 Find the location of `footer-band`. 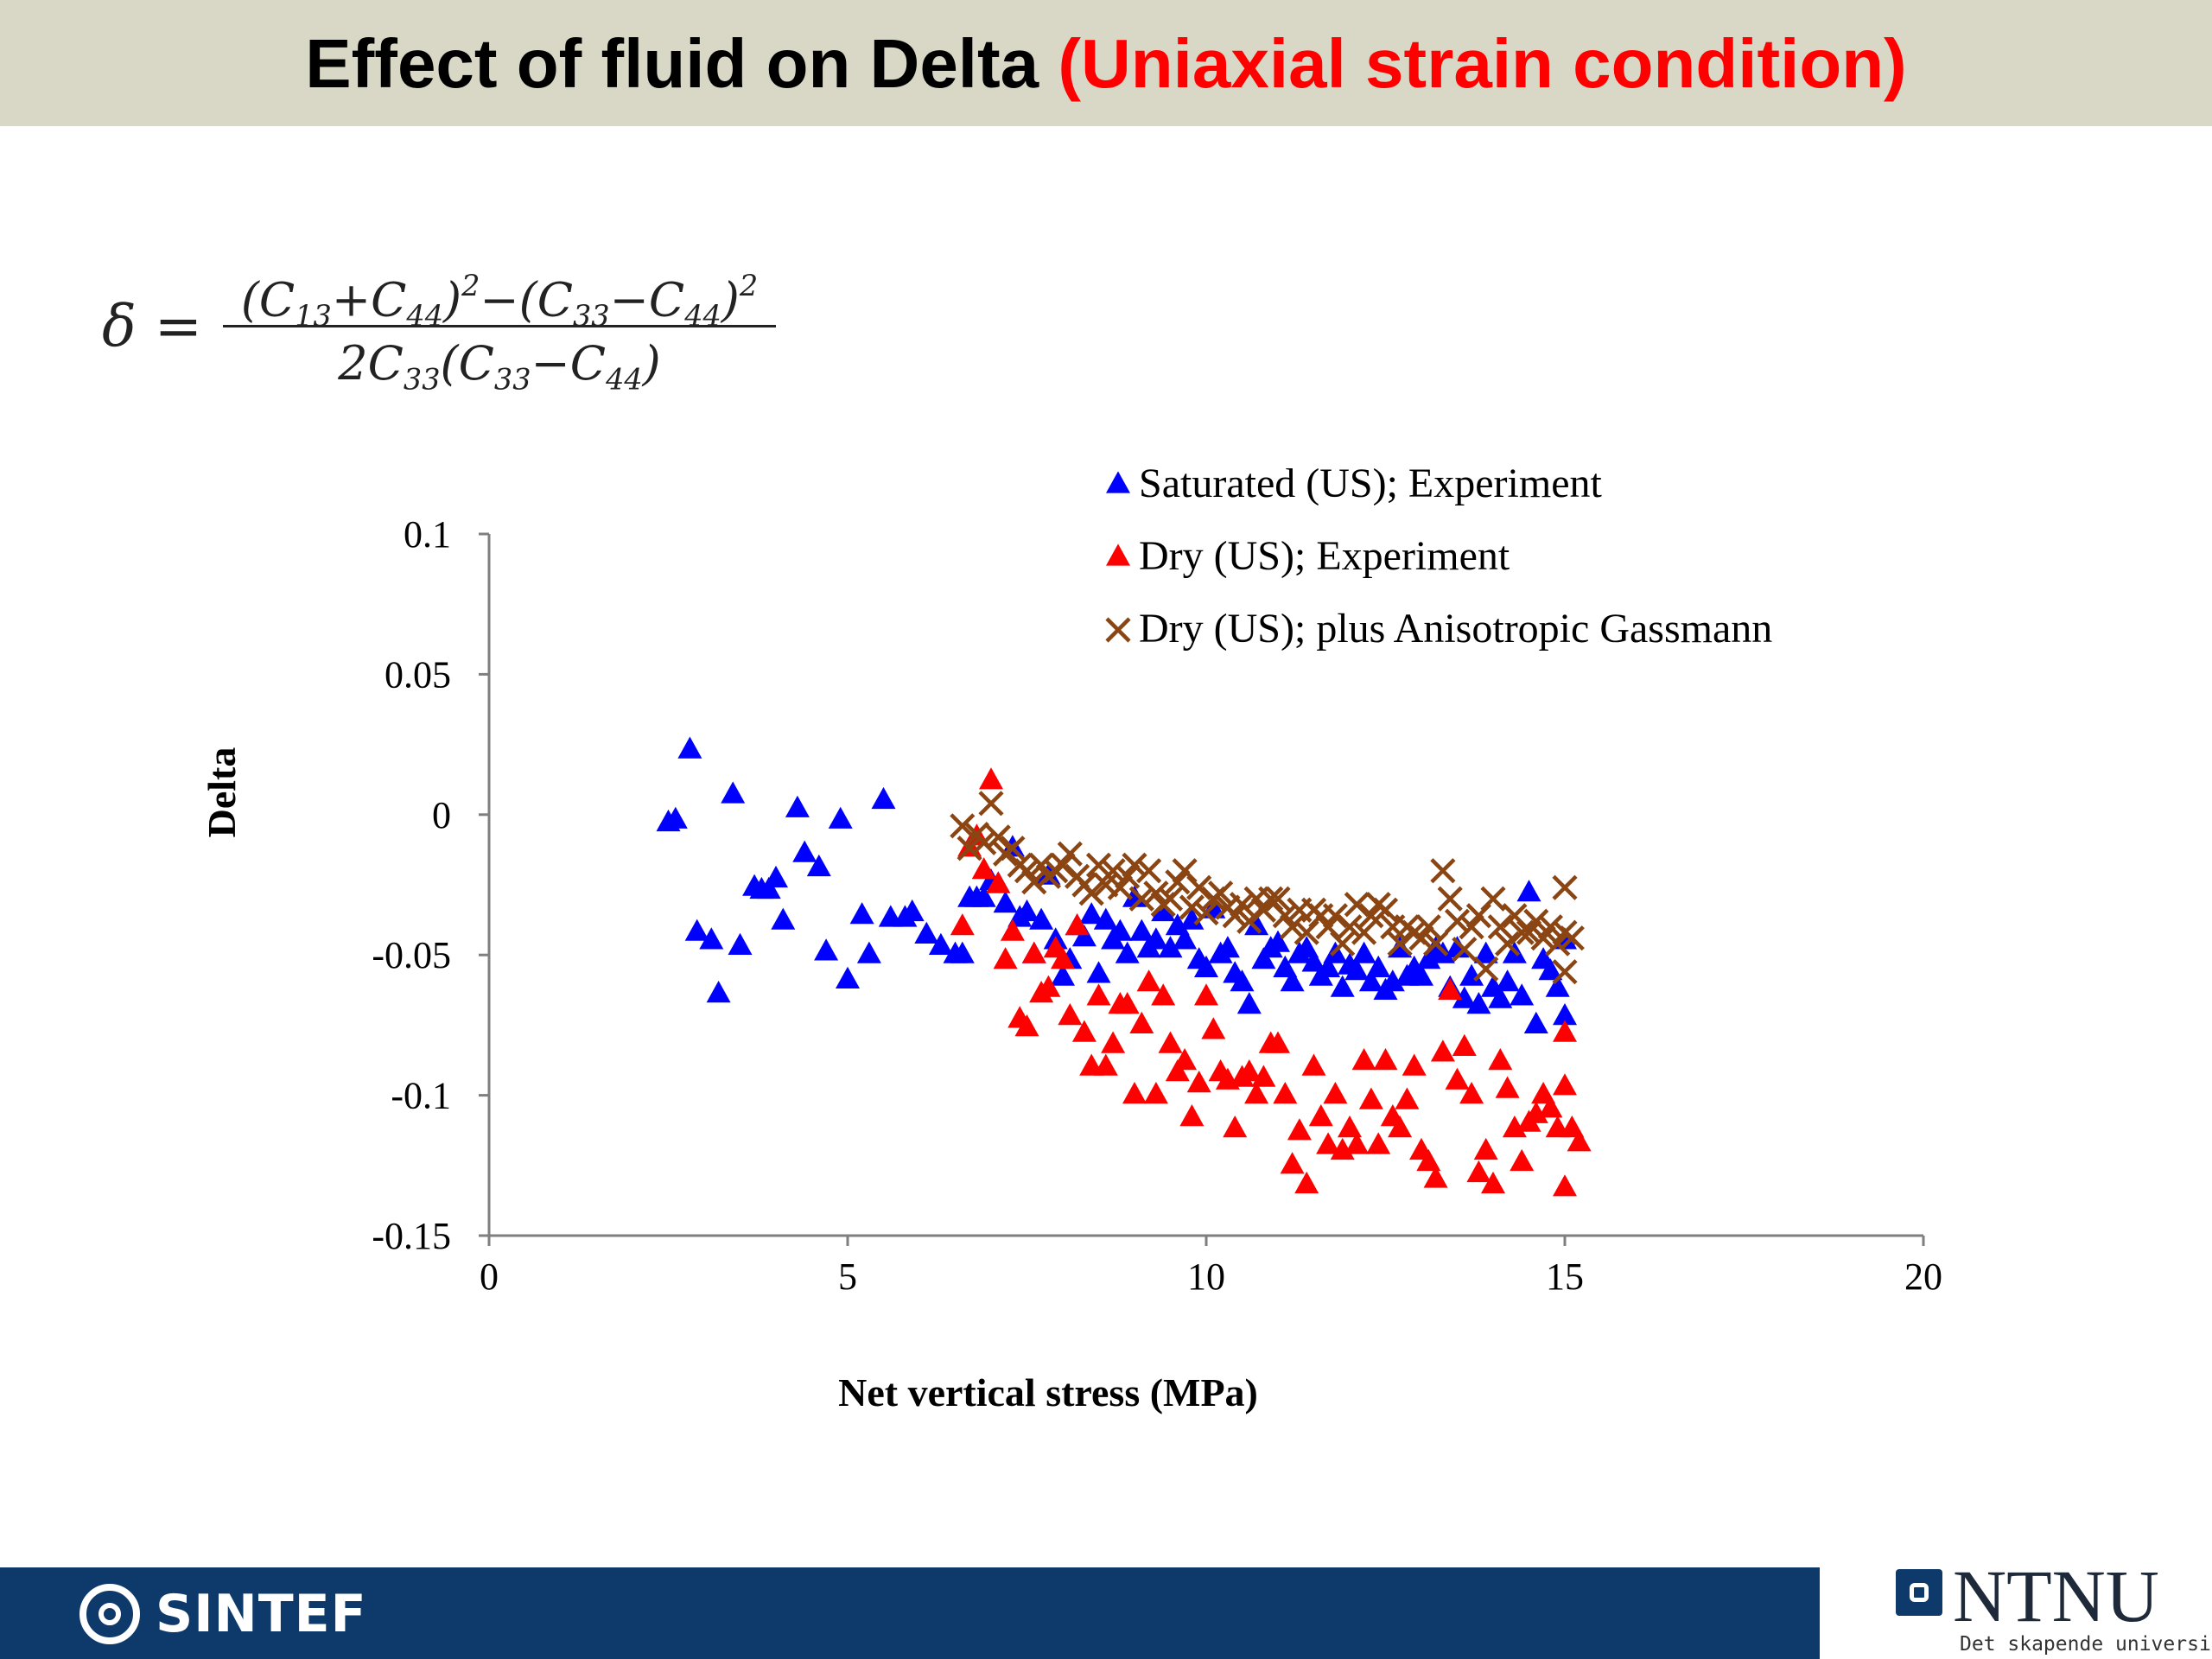

footer-band is located at coordinates (910, 1613).